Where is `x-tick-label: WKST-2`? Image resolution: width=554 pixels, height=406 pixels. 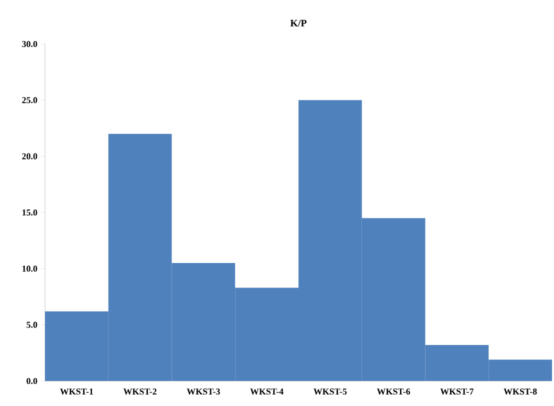
x-tick-label: WKST-2 is located at coordinates (139, 391).